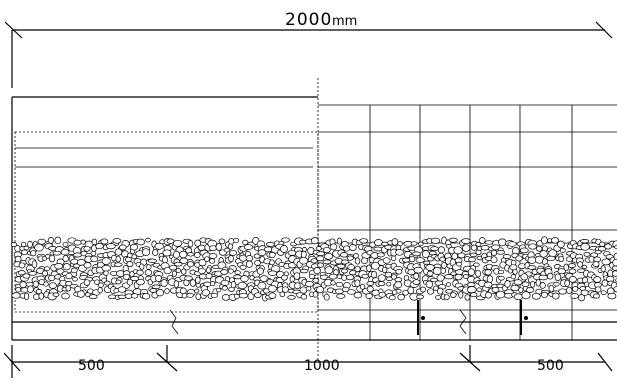 This screenshot has height=383, width=617. I want to click on segment-left-label: 500, so click(91, 366).